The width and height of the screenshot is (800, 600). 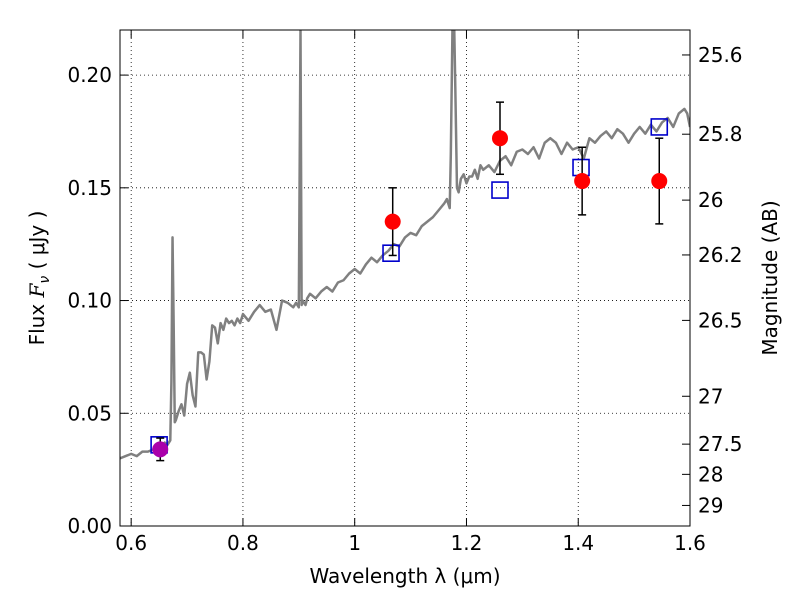 What do you see at coordinates (710, 396) in the screenshot?
I see `mag-tick-label: 27` at bounding box center [710, 396].